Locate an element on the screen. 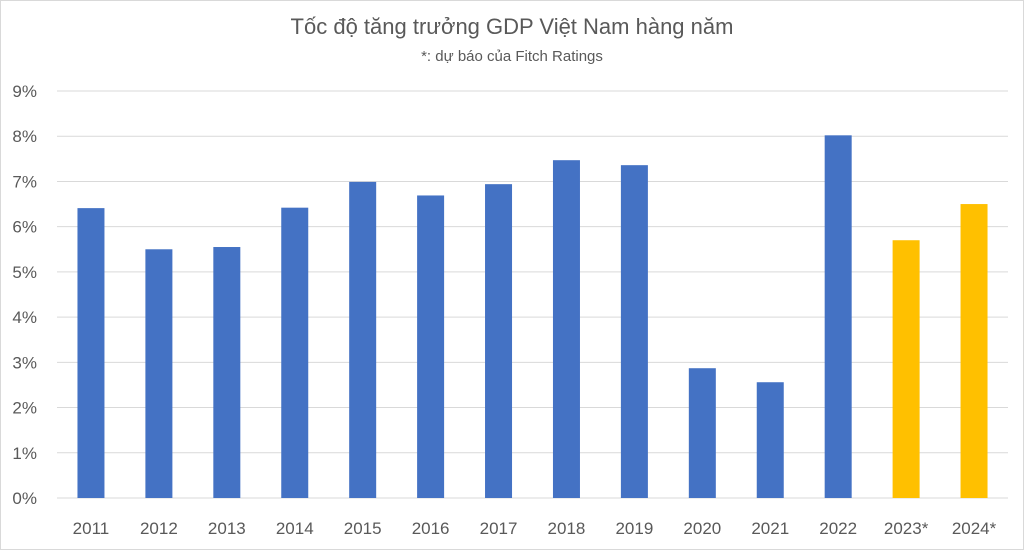 This screenshot has width=1024, height=550. y-tick-label: 1% is located at coordinates (24, 453).